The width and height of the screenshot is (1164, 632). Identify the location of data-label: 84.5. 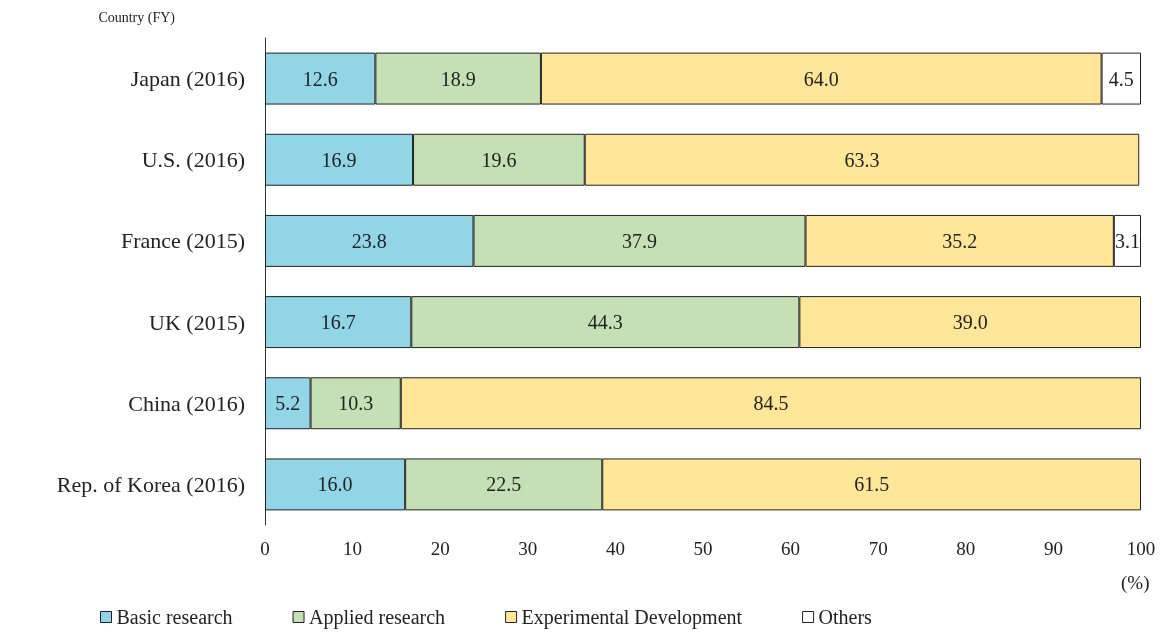
(771, 403).